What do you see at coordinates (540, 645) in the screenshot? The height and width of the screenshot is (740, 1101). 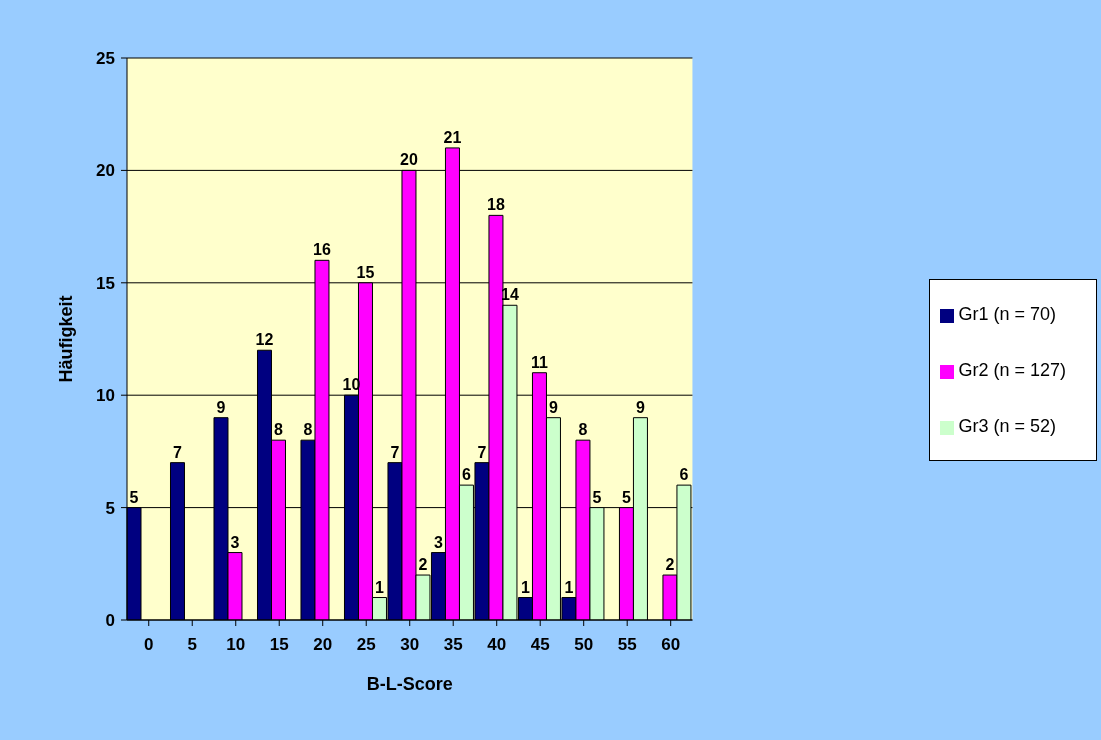 I see `x-tick-label: 45` at bounding box center [540, 645].